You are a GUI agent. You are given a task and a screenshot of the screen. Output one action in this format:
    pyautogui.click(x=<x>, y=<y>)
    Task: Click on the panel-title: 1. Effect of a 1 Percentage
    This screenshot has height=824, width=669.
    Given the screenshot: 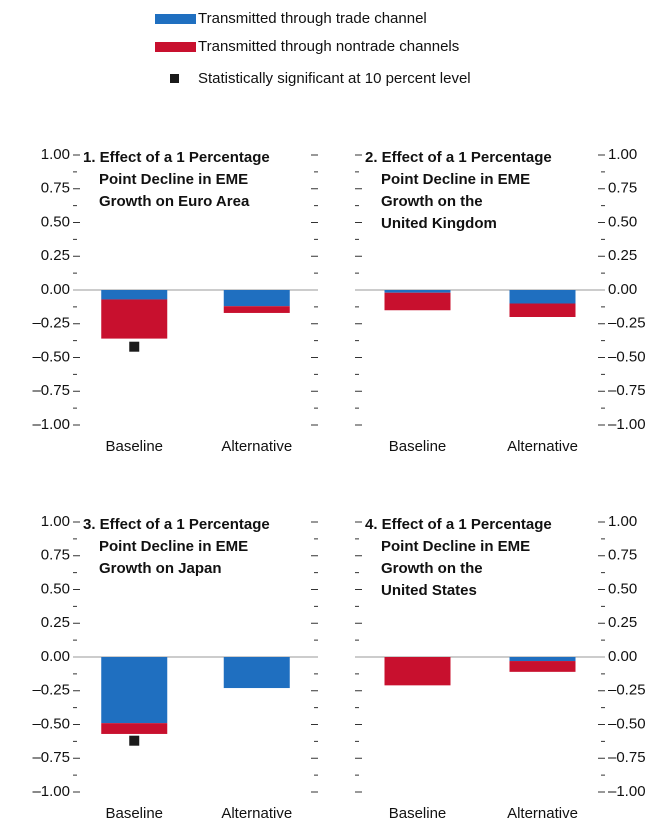 What is the action you would take?
    pyautogui.click(x=176, y=157)
    